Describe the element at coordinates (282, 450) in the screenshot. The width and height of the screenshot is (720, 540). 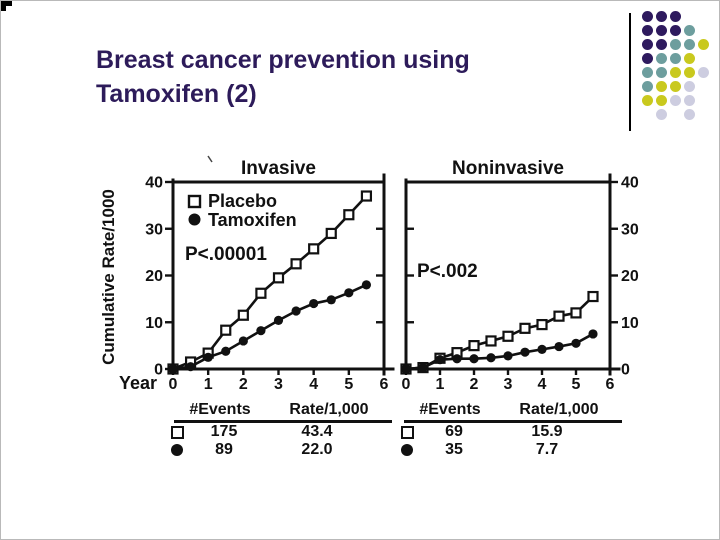
I see `table-row-tamoxifen: 89 22.0` at that location.